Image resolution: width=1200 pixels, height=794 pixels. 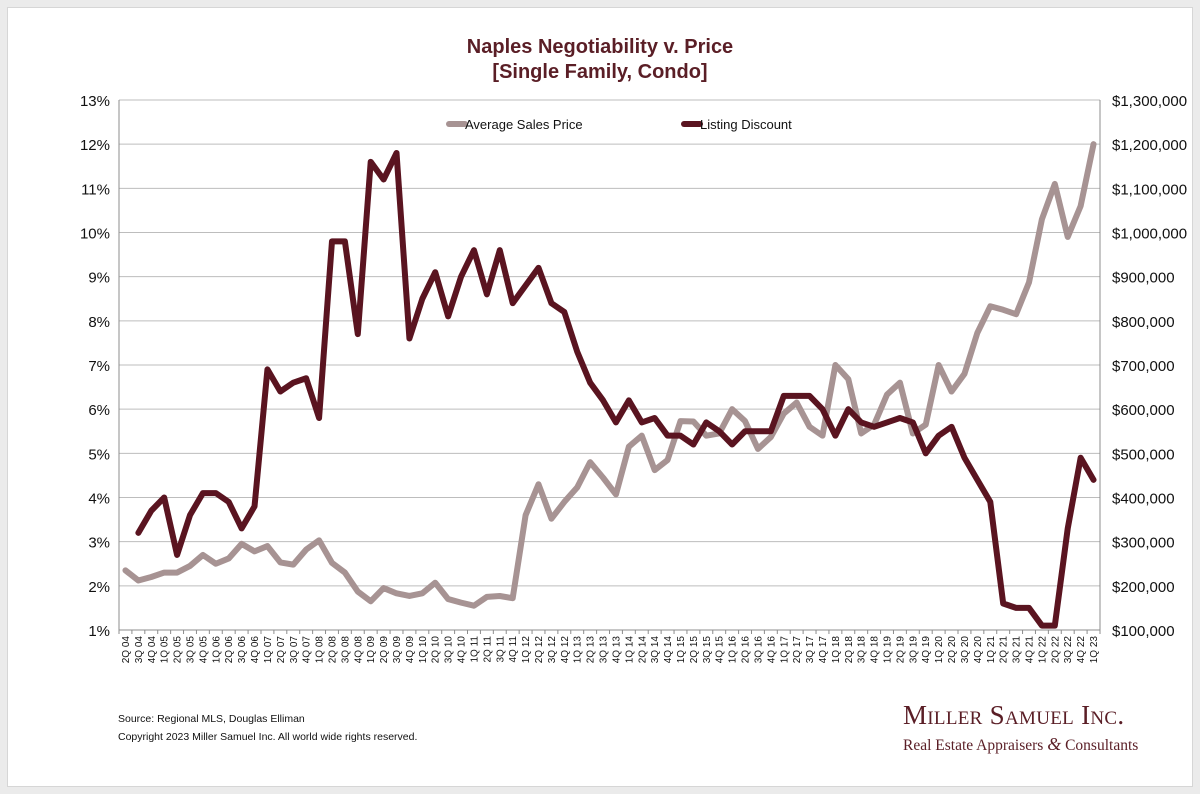 What do you see at coordinates (591, 650) in the screenshot?
I see `x-tick-label: 2Q 13` at bounding box center [591, 650].